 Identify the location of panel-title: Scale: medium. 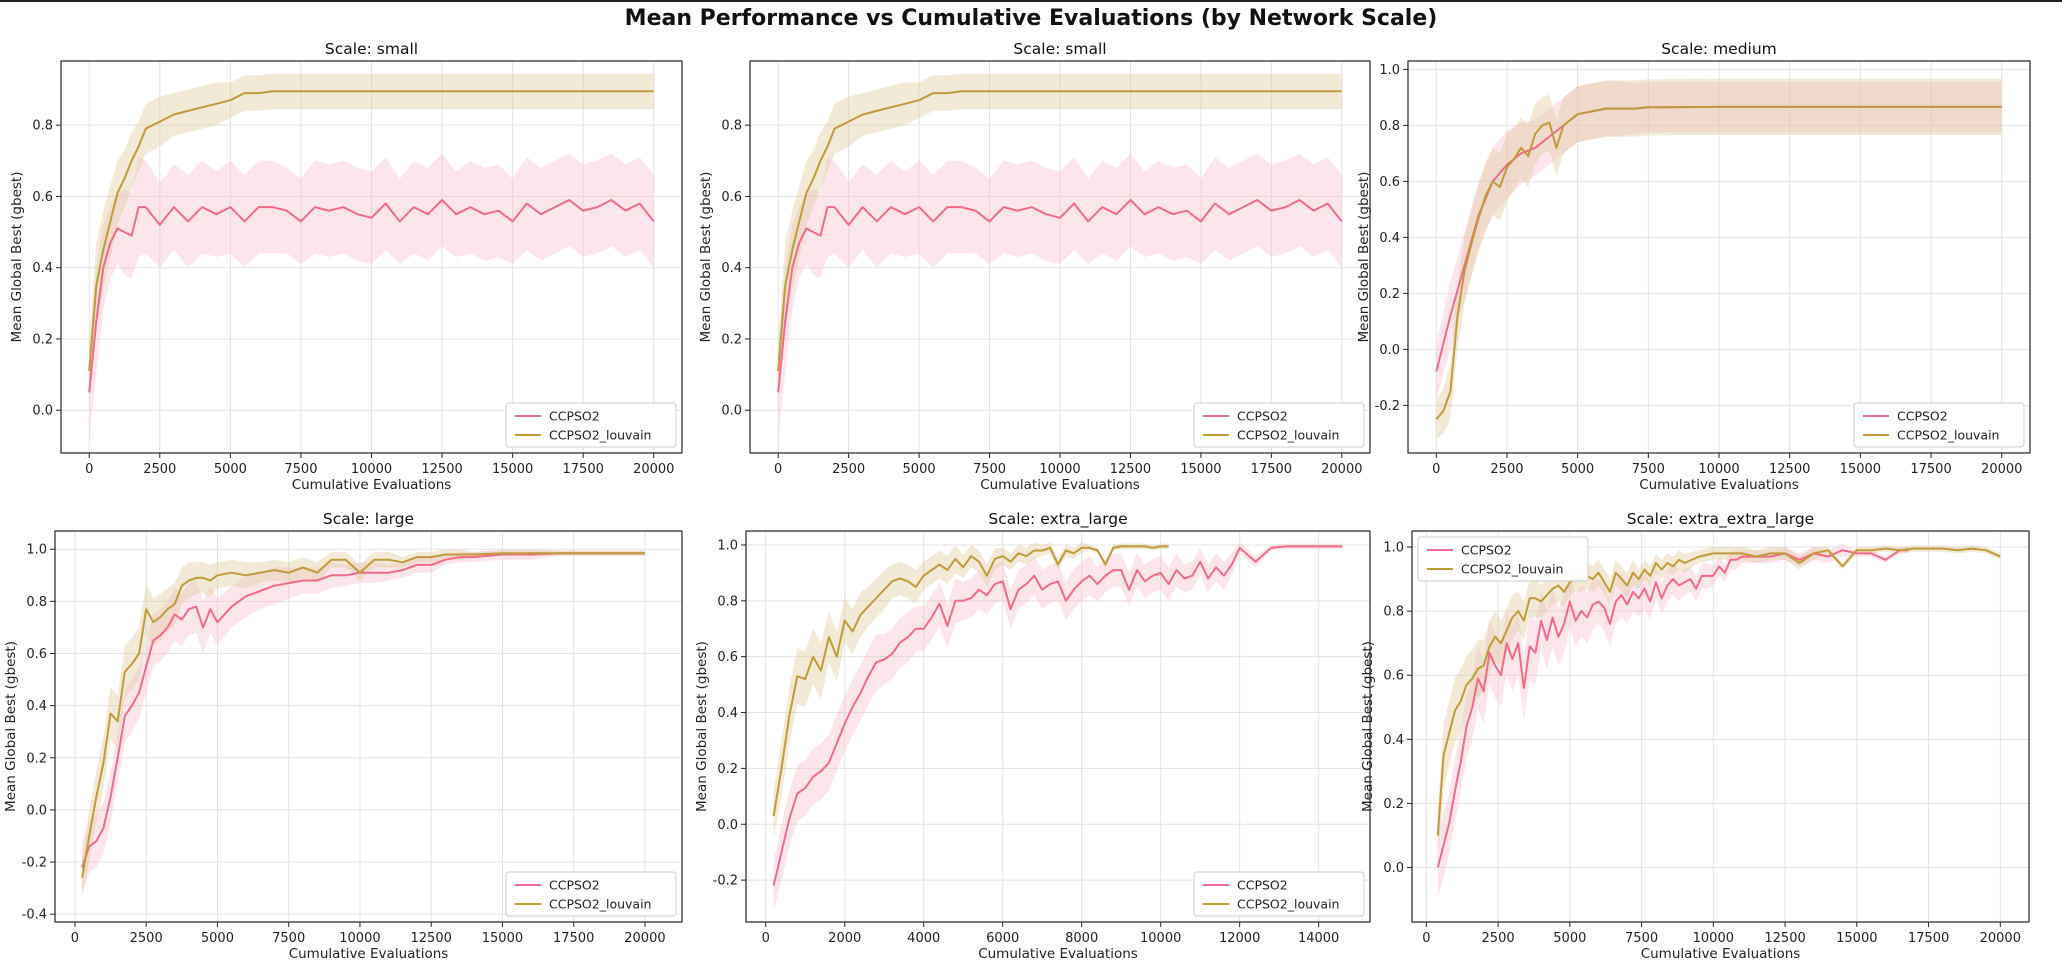
(1719, 49).